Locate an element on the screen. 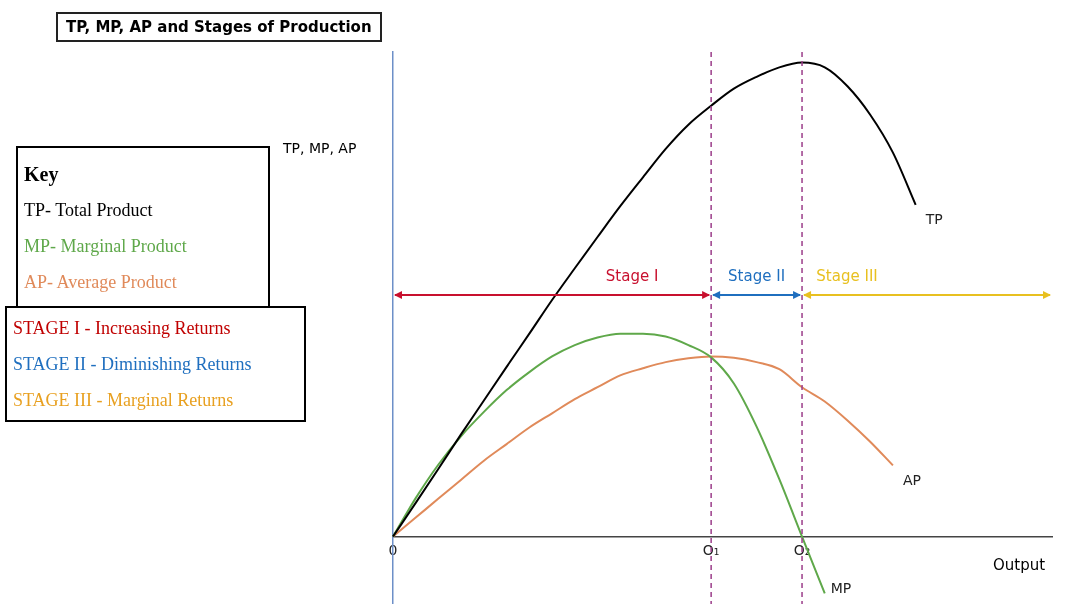 Image resolution: width=1066 pixels, height=608 pixels. legend-title: Key is located at coordinates (42, 175).